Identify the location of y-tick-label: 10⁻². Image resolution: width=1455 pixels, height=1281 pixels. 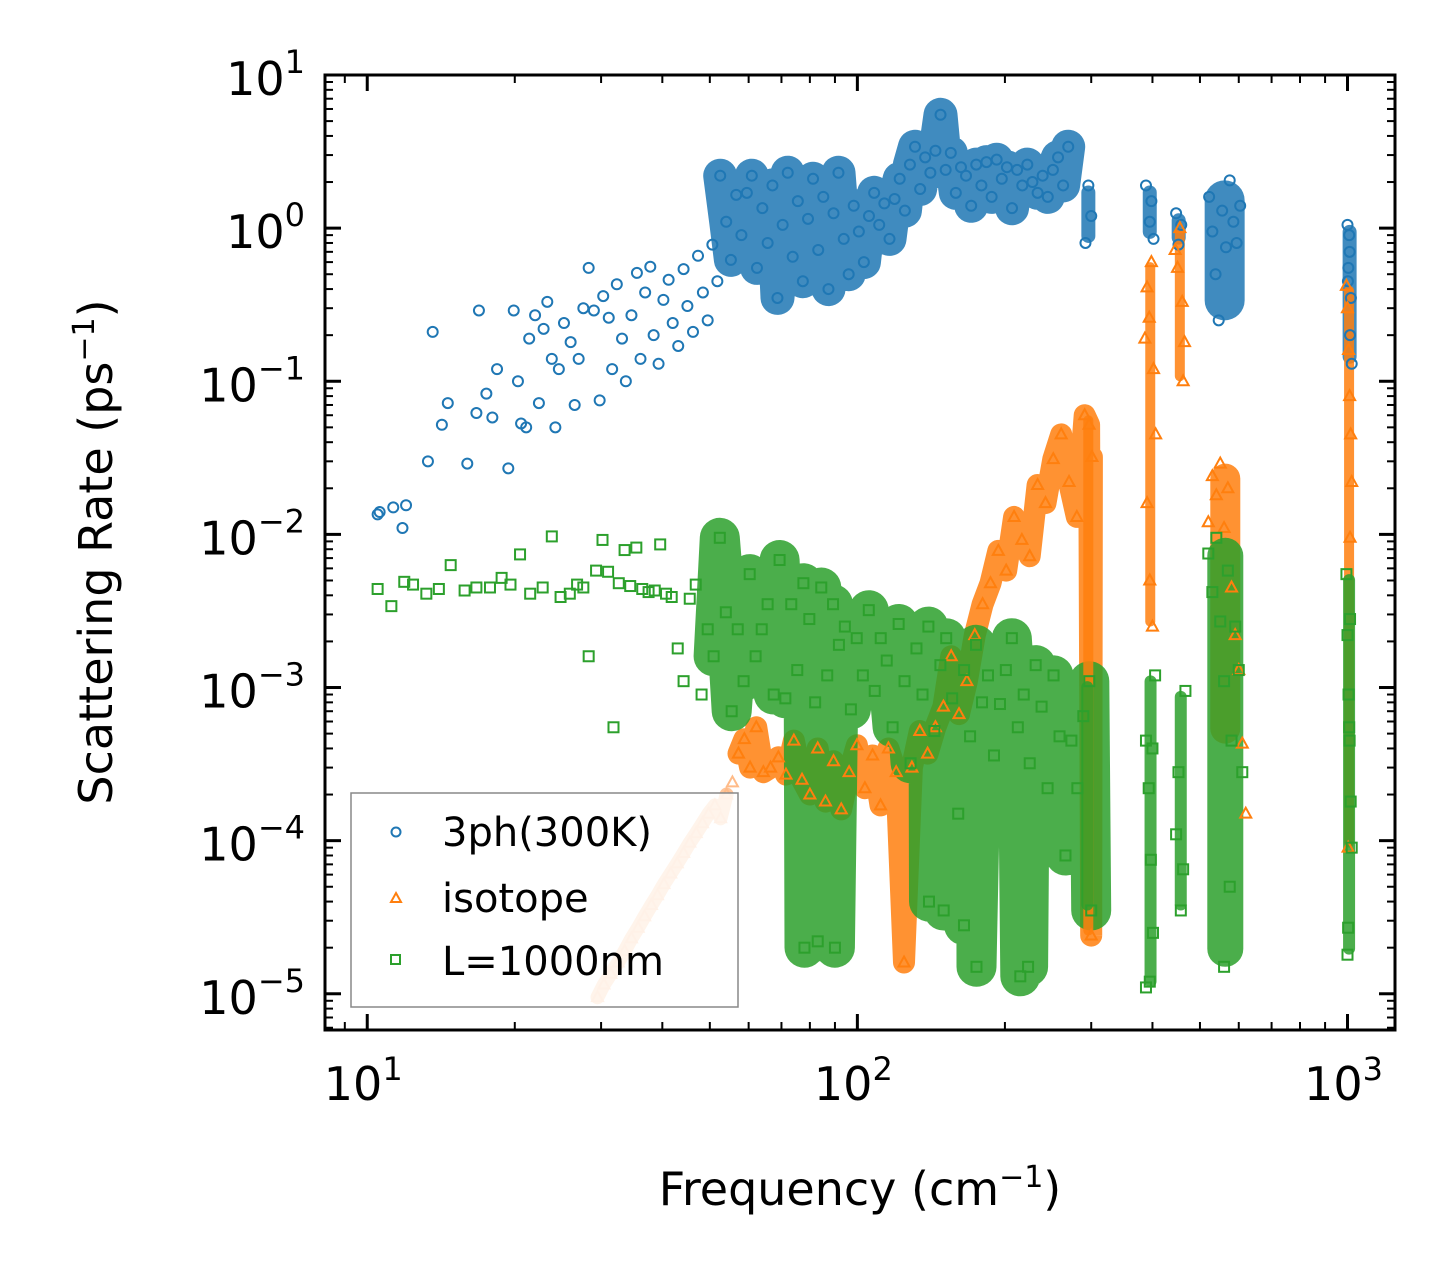
(252, 533).